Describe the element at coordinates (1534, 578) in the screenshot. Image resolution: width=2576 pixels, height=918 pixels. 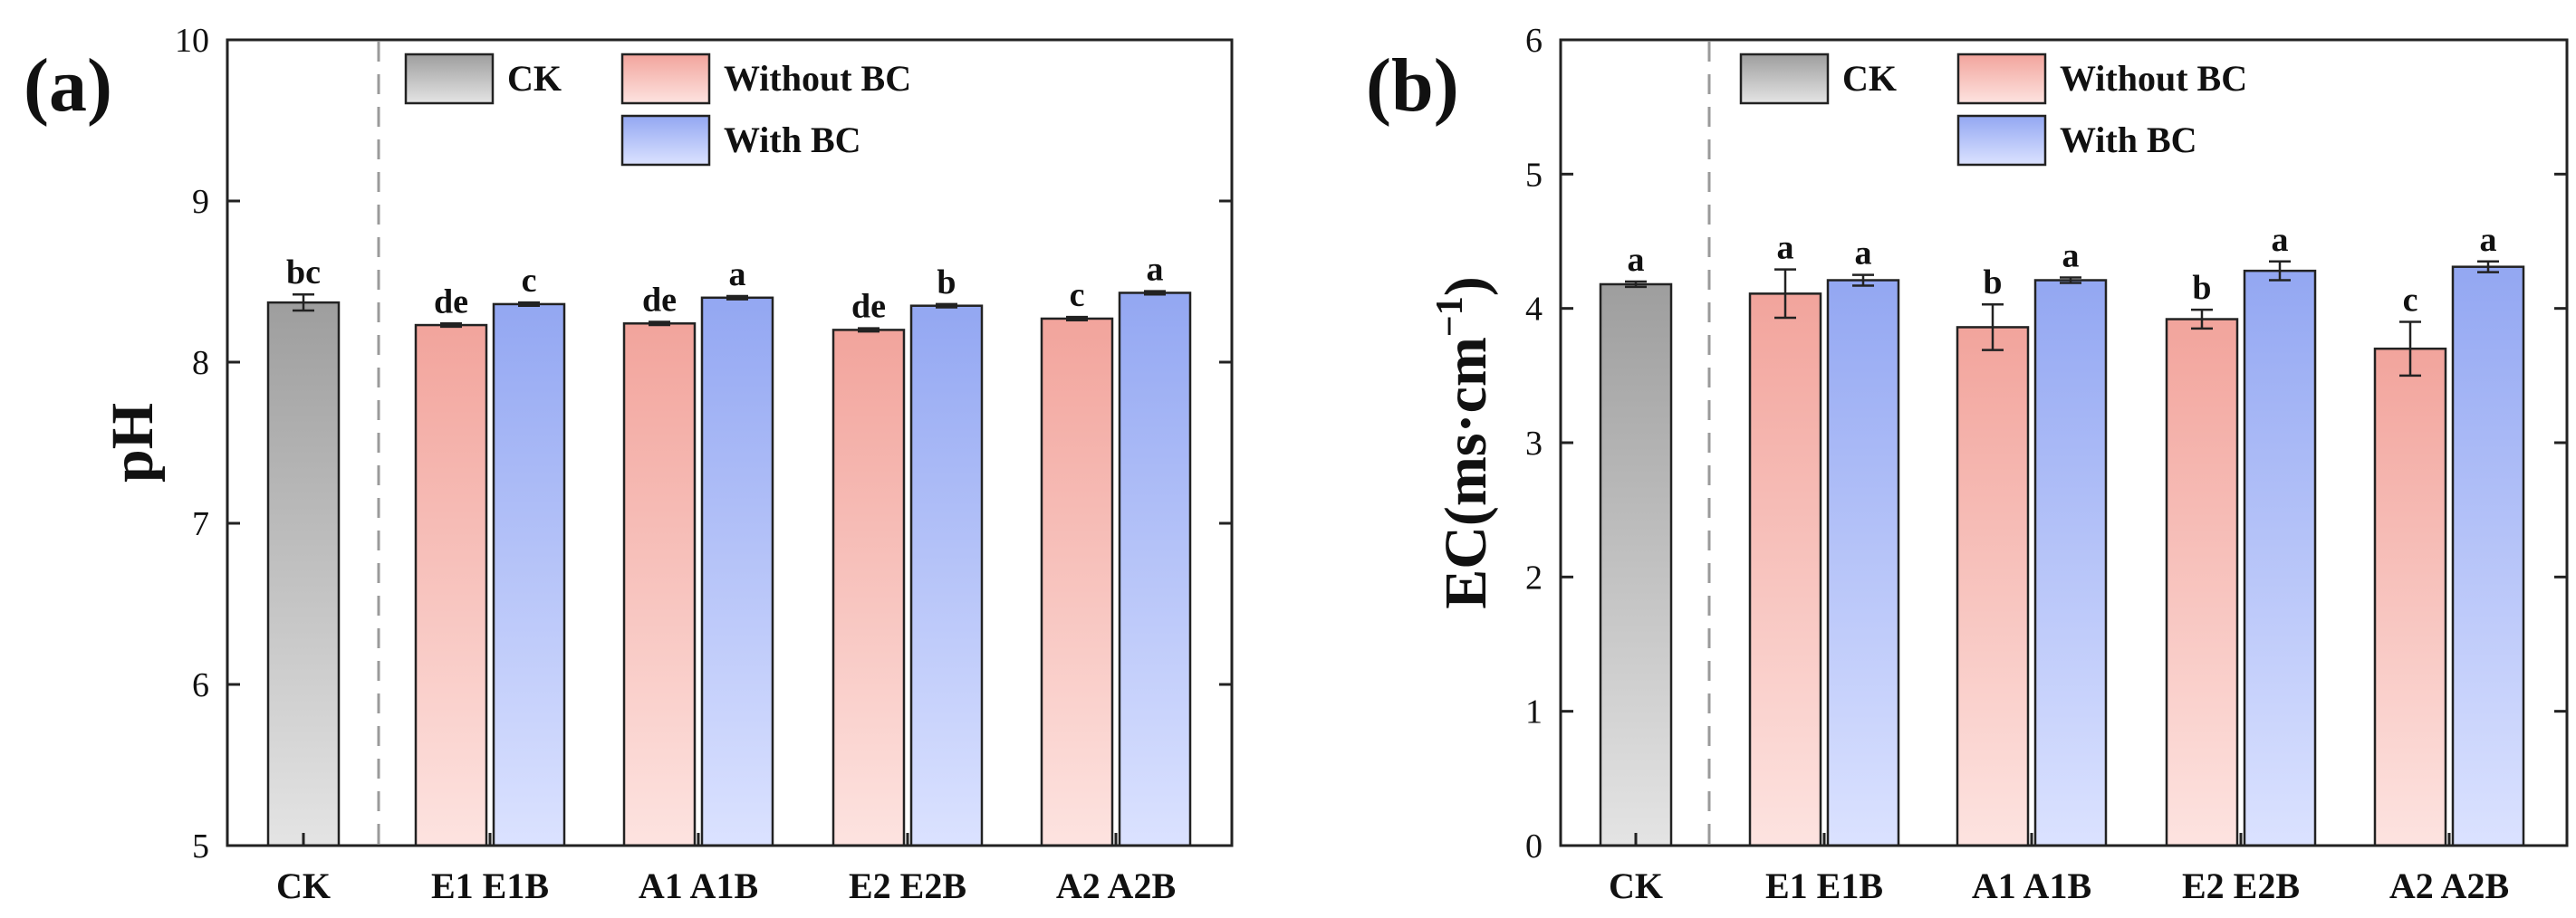
I see `y-tick-label: 2` at that location.